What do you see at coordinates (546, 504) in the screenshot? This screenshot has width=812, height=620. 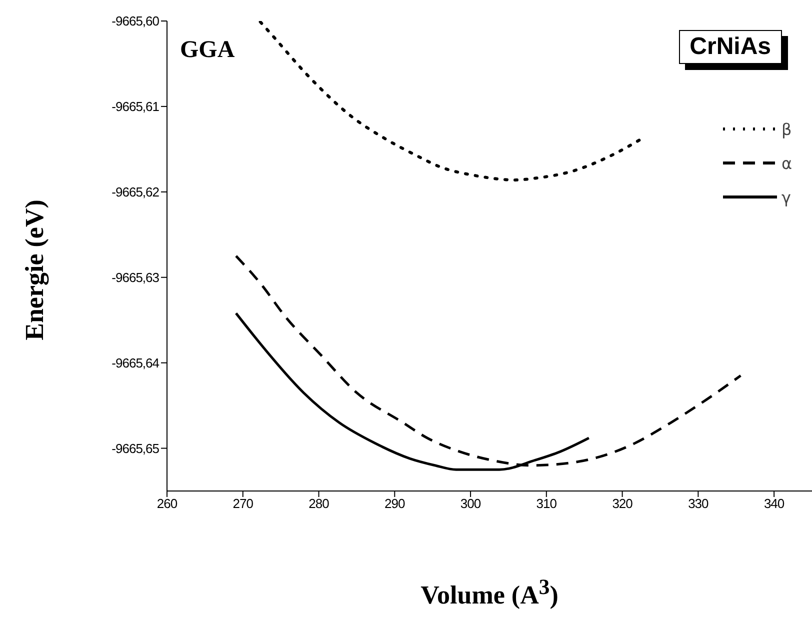 I see `x-tick-label: 310` at bounding box center [546, 504].